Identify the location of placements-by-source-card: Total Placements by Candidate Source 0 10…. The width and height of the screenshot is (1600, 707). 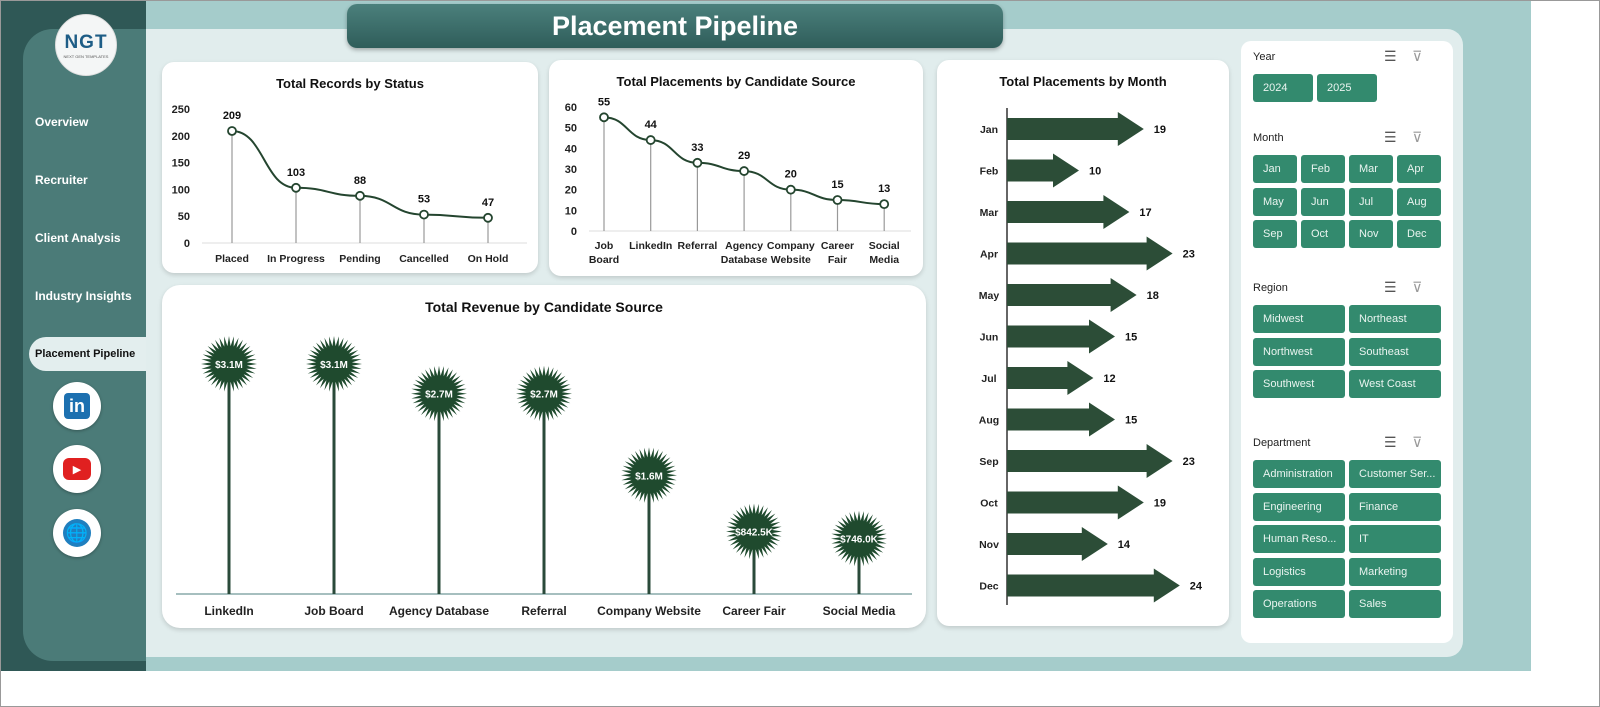
(736, 168).